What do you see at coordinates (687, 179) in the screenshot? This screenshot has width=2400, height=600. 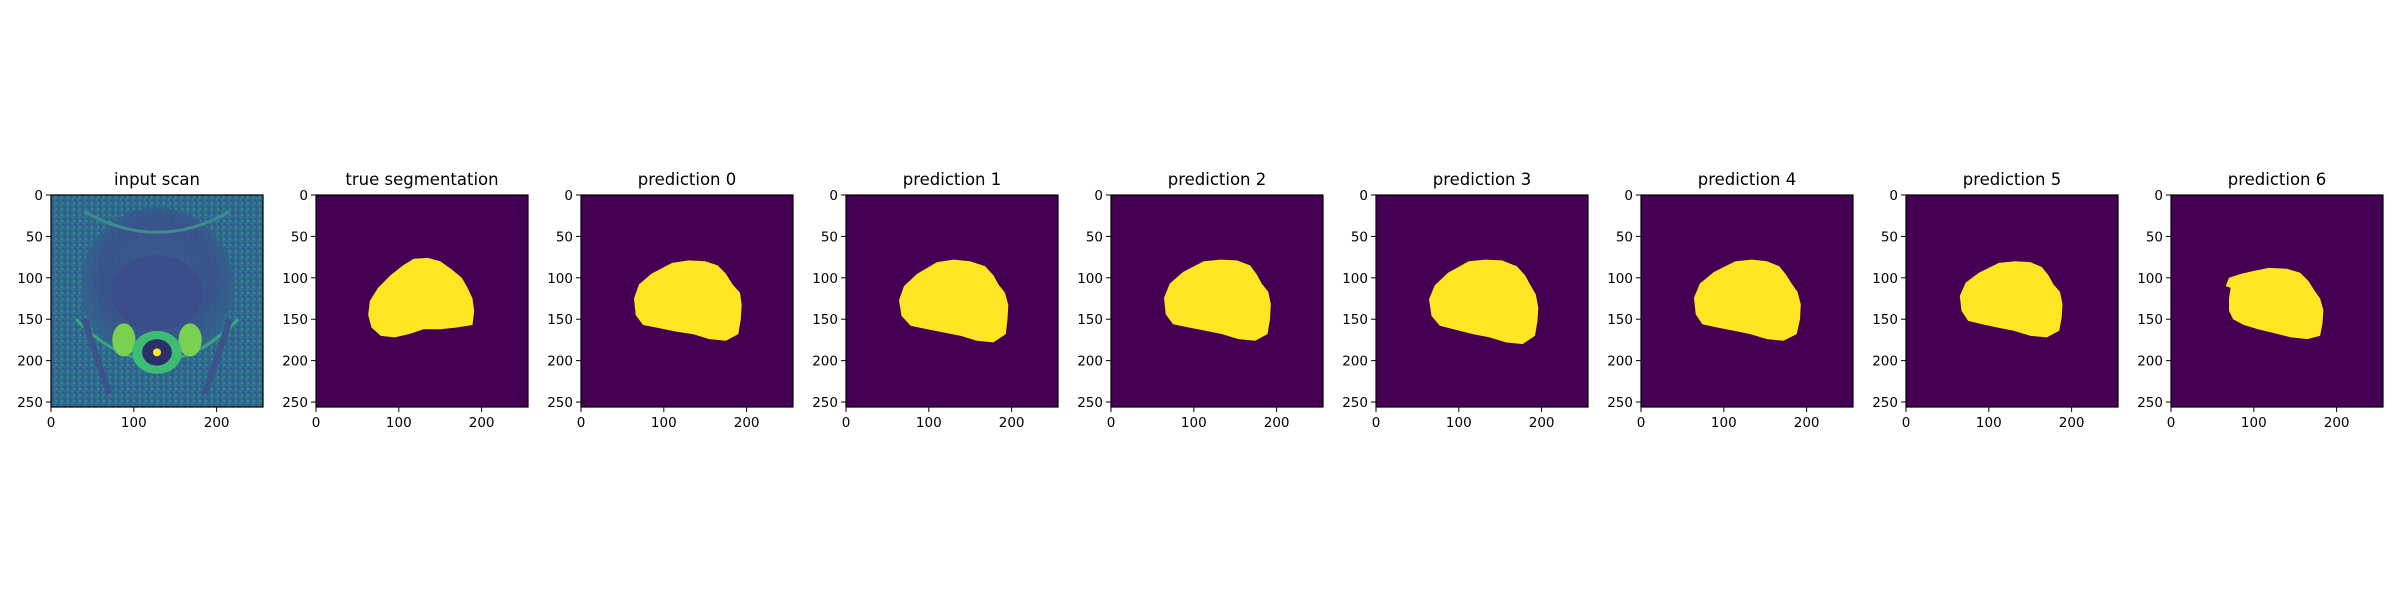 I see `panel-title: prediction 0` at bounding box center [687, 179].